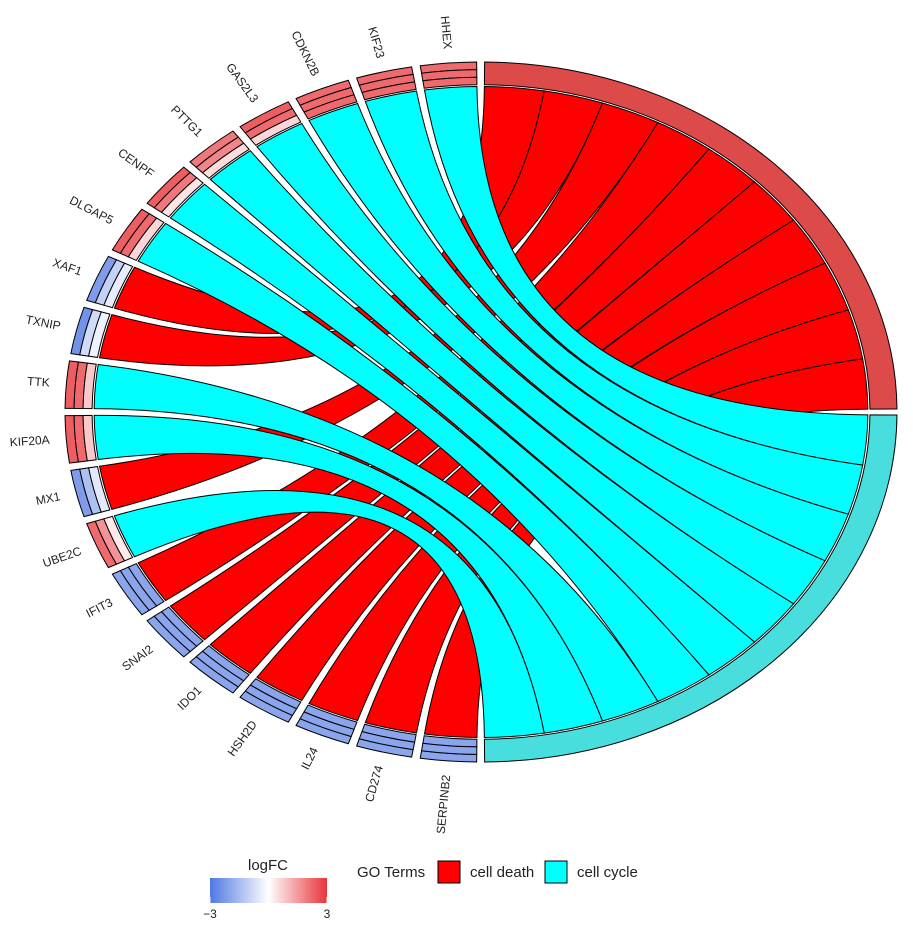 This screenshot has width=913, height=933. Describe the element at coordinates (190, 698) in the screenshot. I see `gene-label: IDO1` at that location.